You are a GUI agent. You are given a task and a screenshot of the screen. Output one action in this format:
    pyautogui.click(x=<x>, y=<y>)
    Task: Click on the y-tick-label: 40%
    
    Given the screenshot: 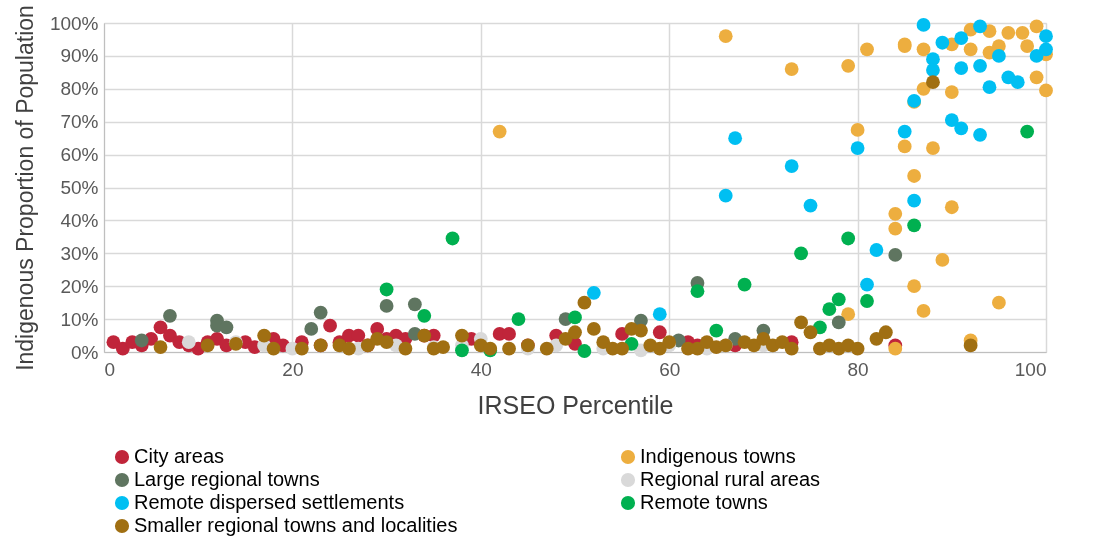 What is the action you would take?
    pyautogui.click(x=79, y=220)
    